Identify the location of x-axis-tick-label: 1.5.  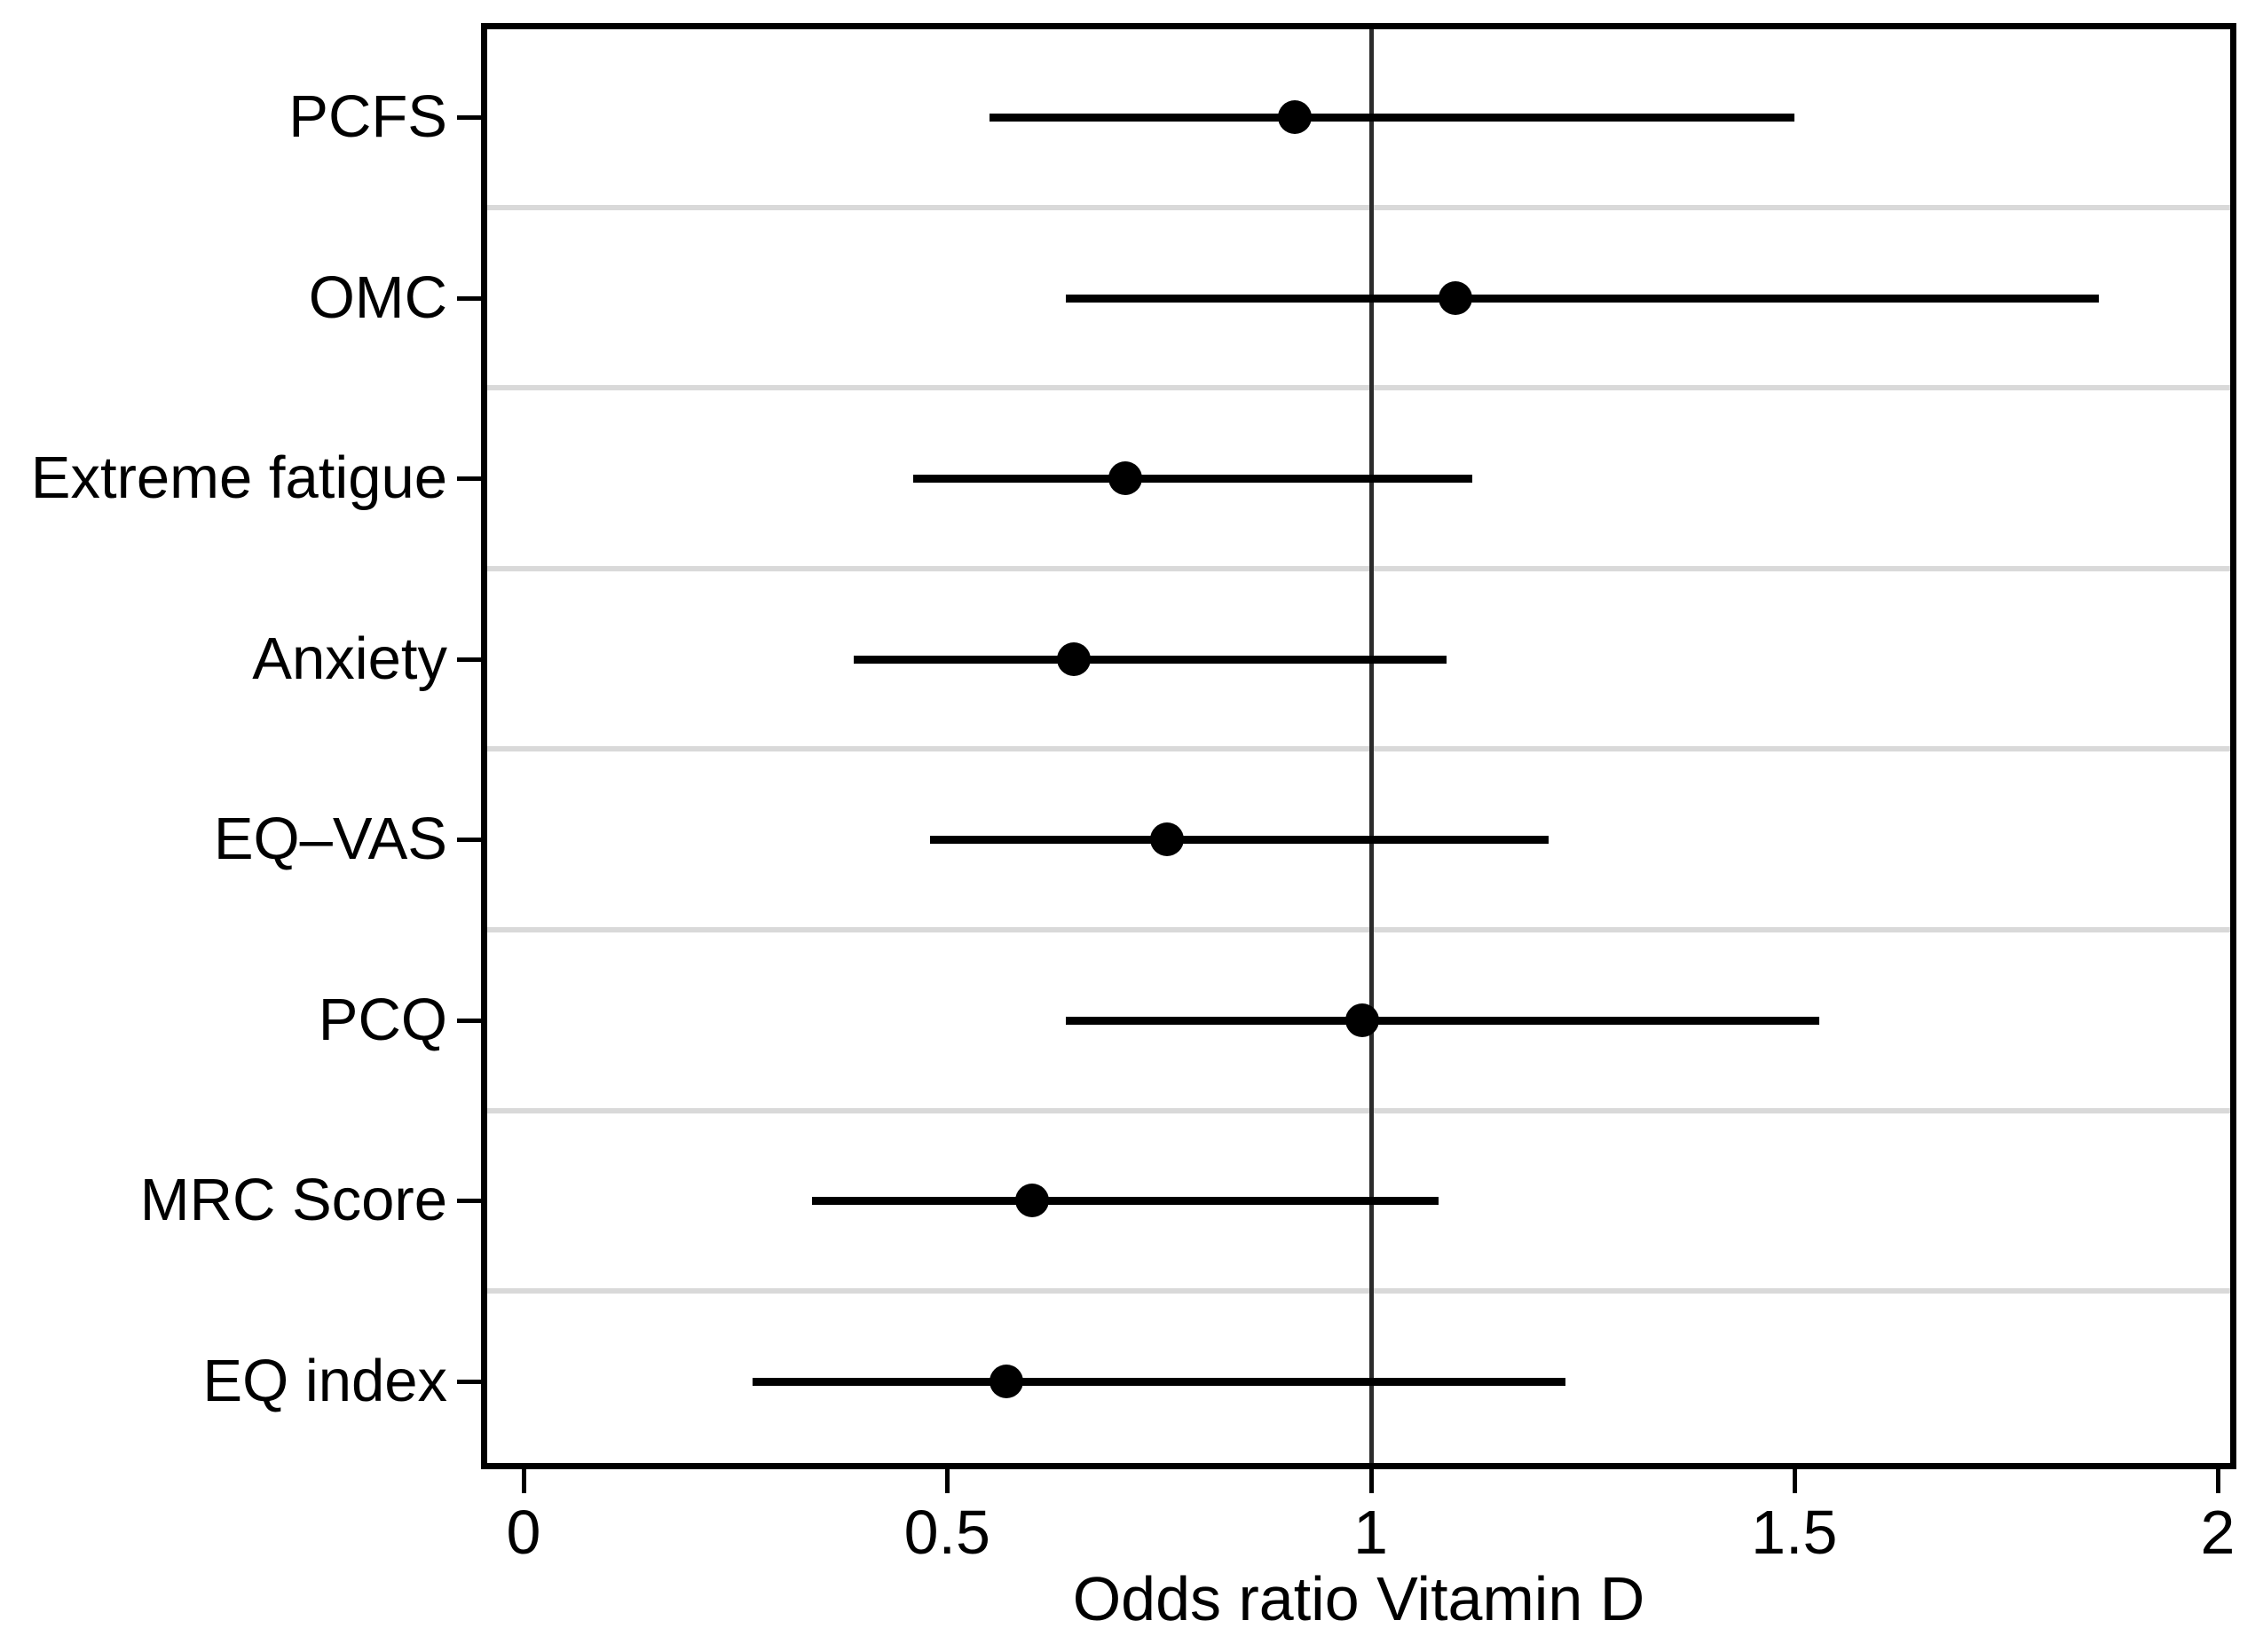
(1794, 1532).